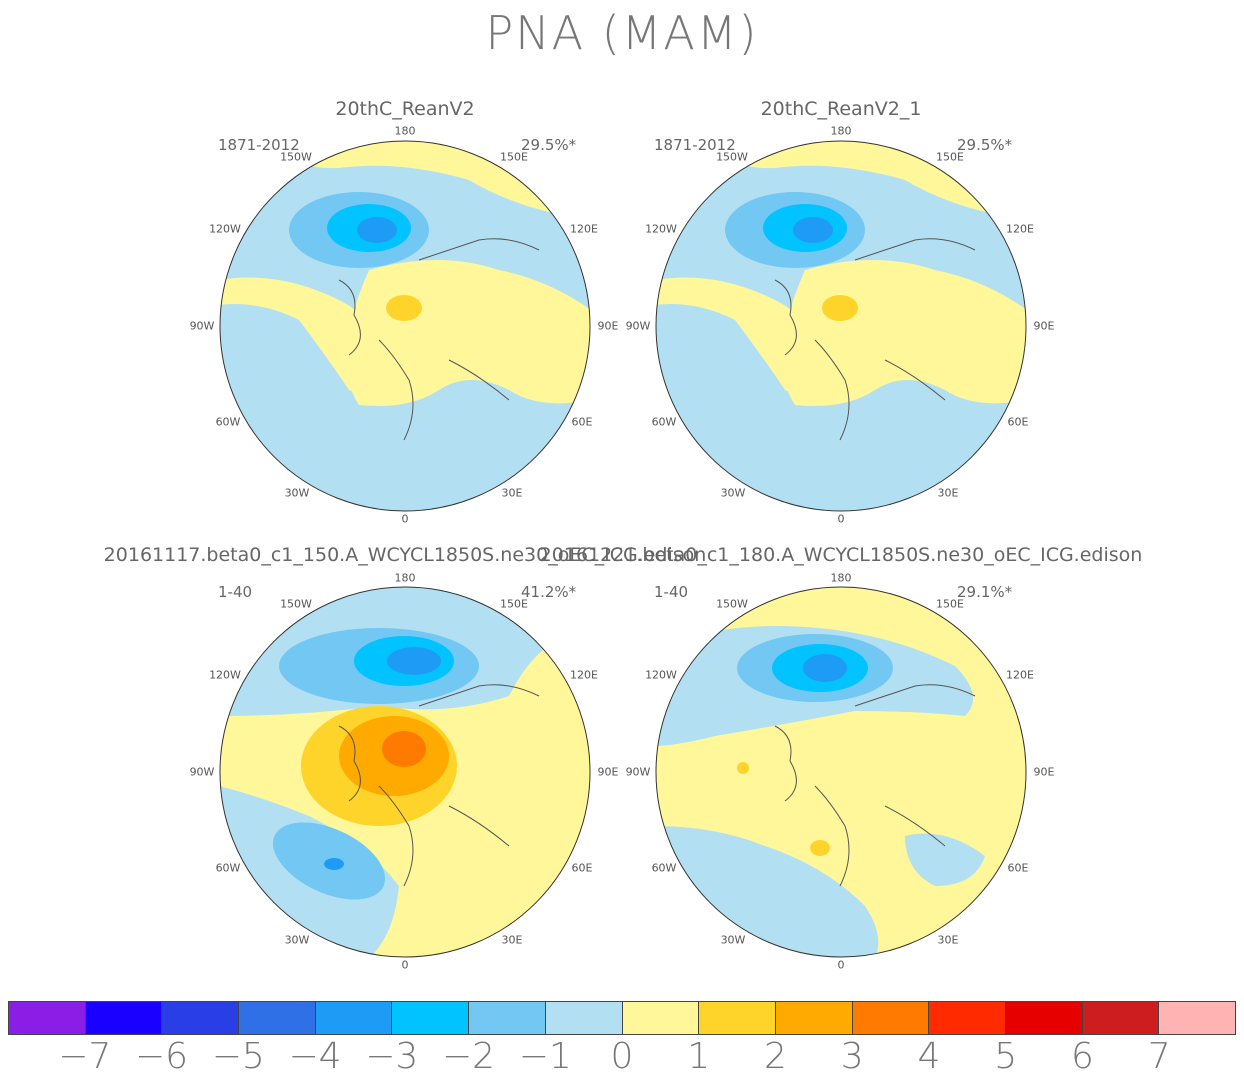 The width and height of the screenshot is (1244, 1082). I want to click on colorbar-labels: −7 −6 −5 −4 −3 −2 −1 0 1 2 3 4 5 6 7, so click(622, 1059).